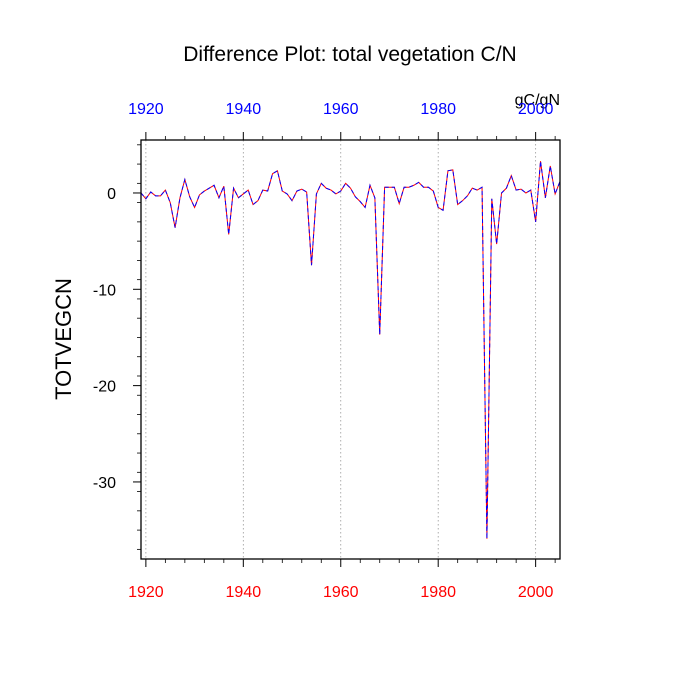  Describe the element at coordinates (536, 109) in the screenshot. I see `x-tick-label-top: 2000` at that location.